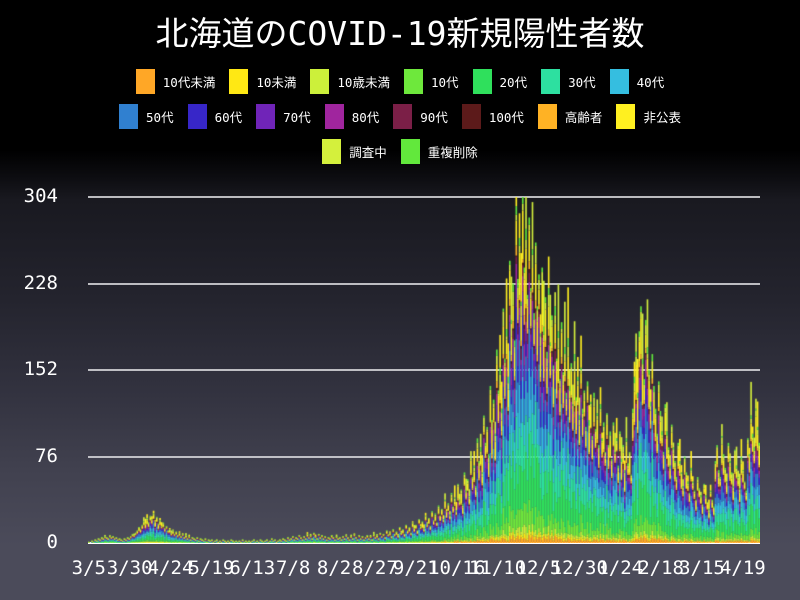 The height and width of the screenshot is (600, 800). Describe the element at coordinates (46, 455) in the screenshot. I see `y-tick-label: 76` at that location.